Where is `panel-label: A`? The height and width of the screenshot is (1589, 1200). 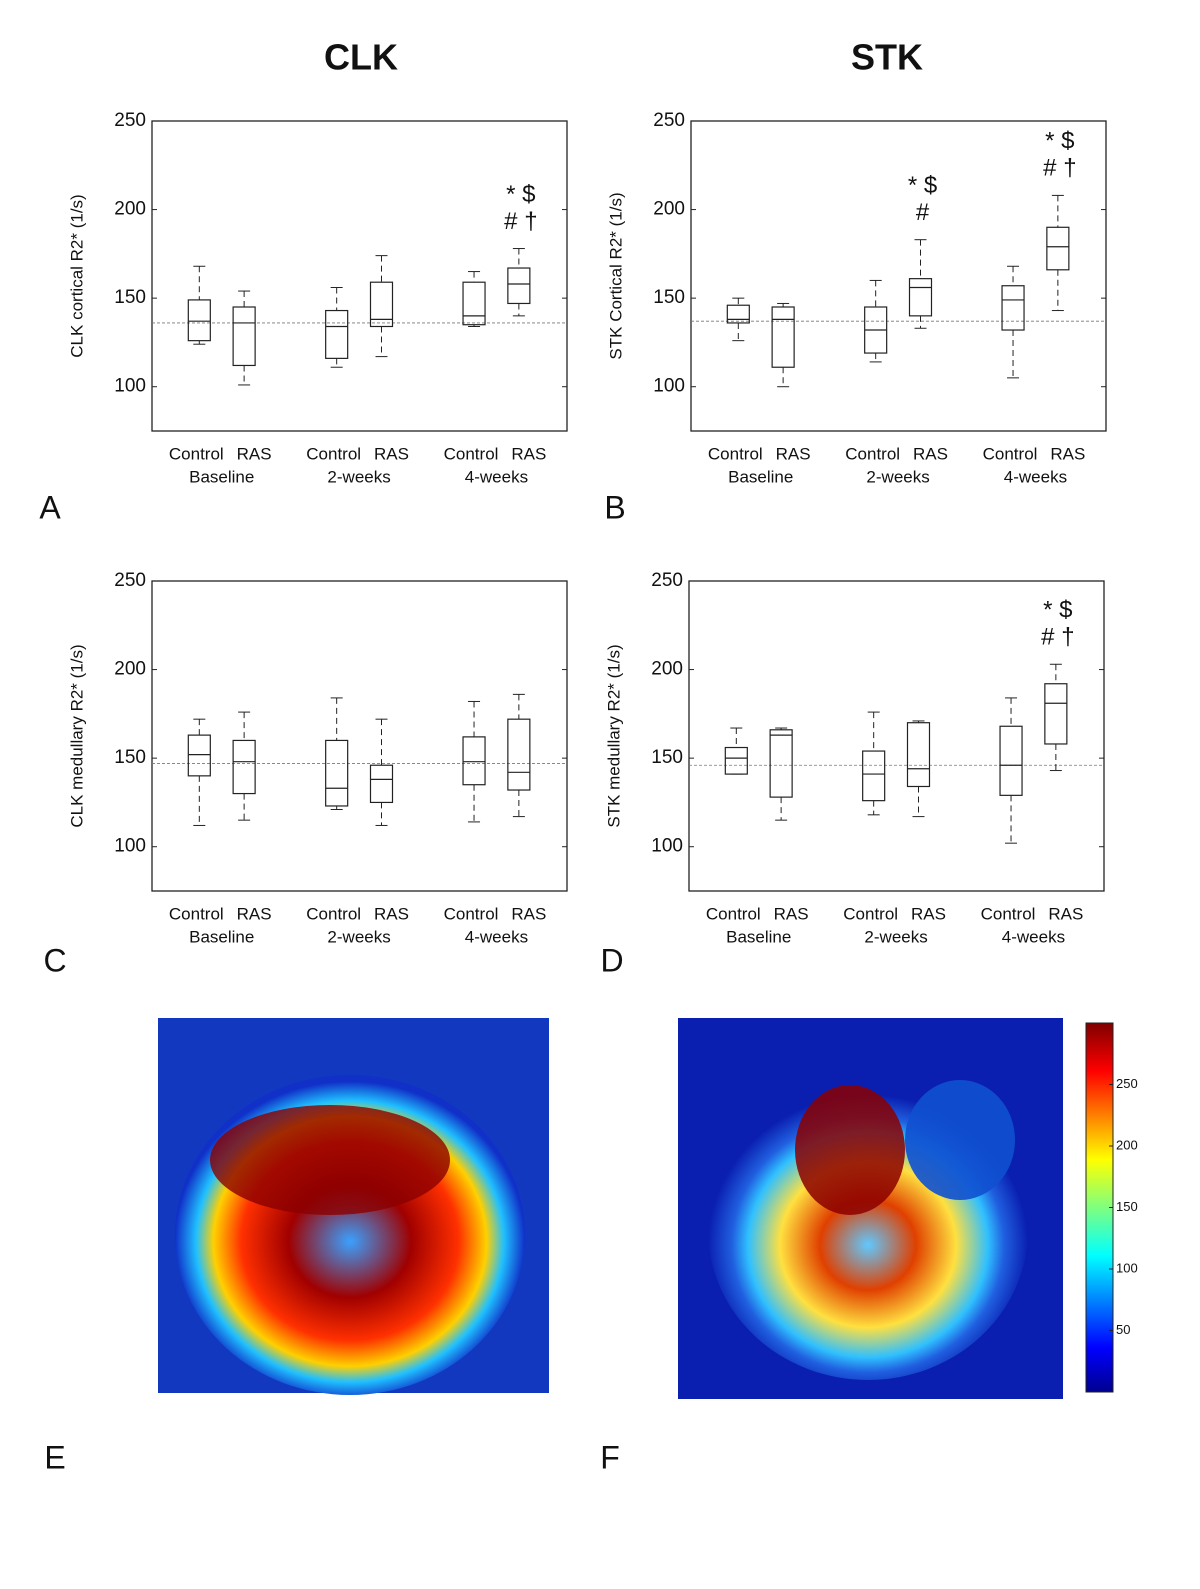 panel-label: A is located at coordinates (50, 507).